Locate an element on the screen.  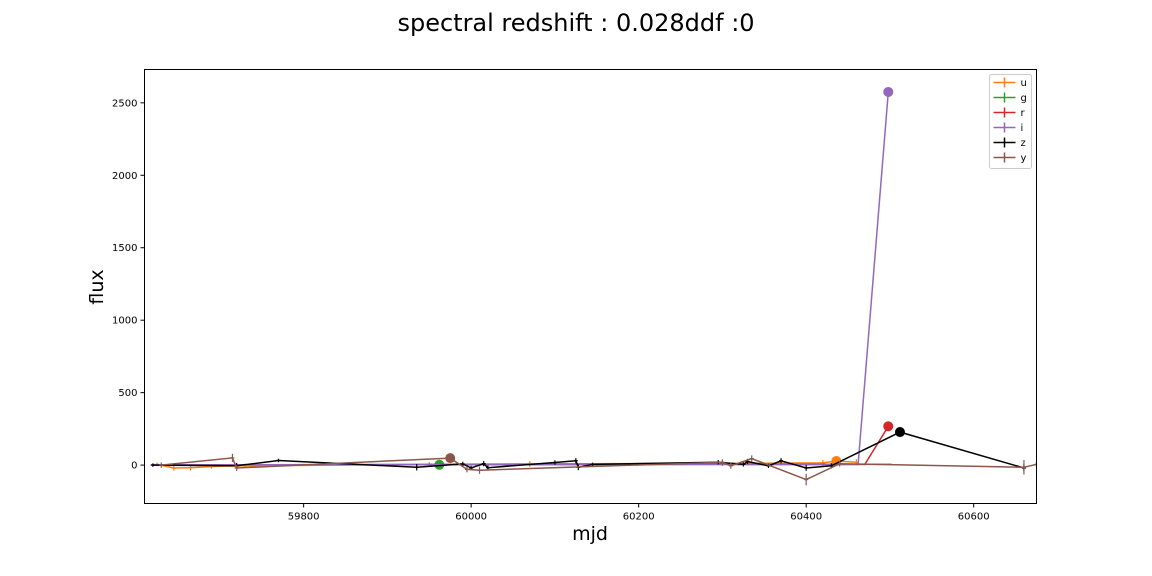
series-r is located at coordinates (522, 443).